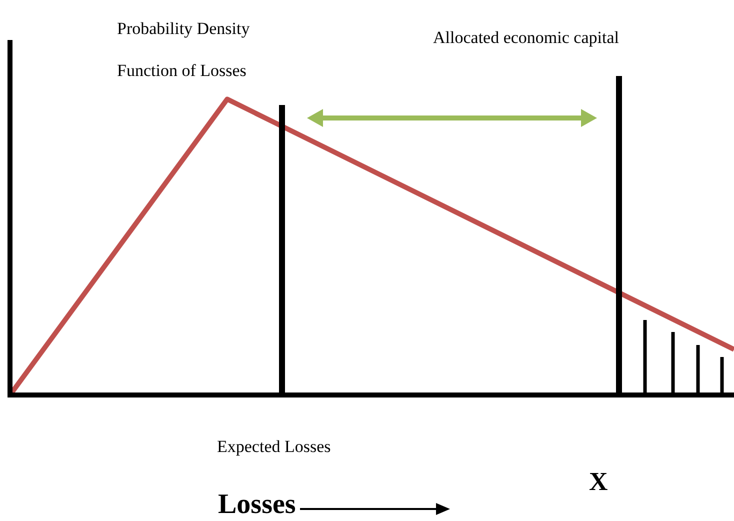  What do you see at coordinates (183, 49) in the screenshot?
I see `chart-title: Probability Density Function of Losses` at bounding box center [183, 49].